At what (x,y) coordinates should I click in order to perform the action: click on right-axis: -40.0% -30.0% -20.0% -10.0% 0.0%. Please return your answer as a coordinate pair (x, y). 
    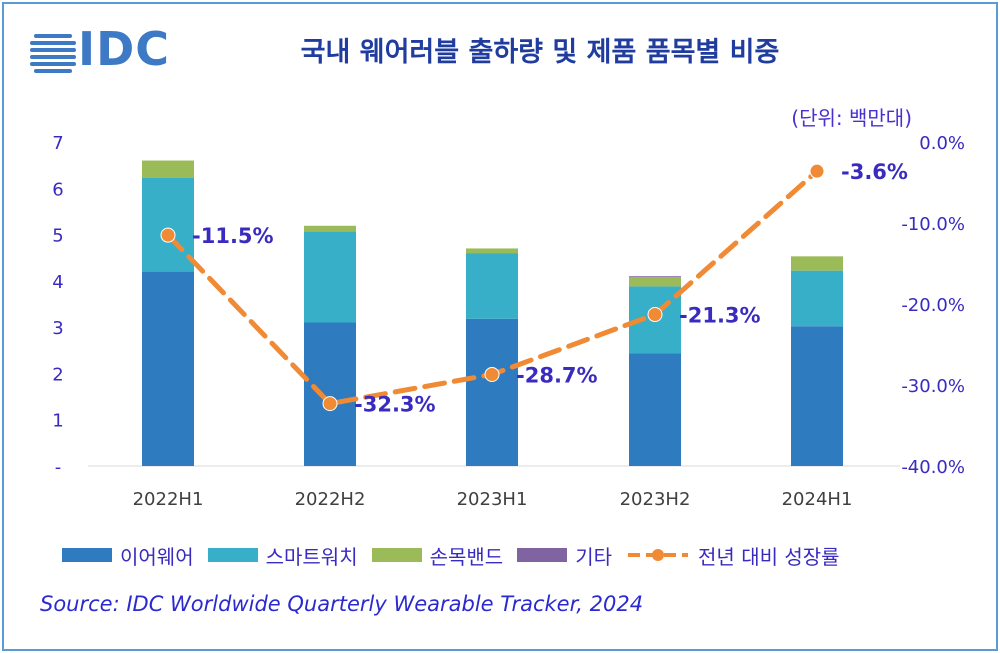
    Looking at the image, I should click on (933, 305).